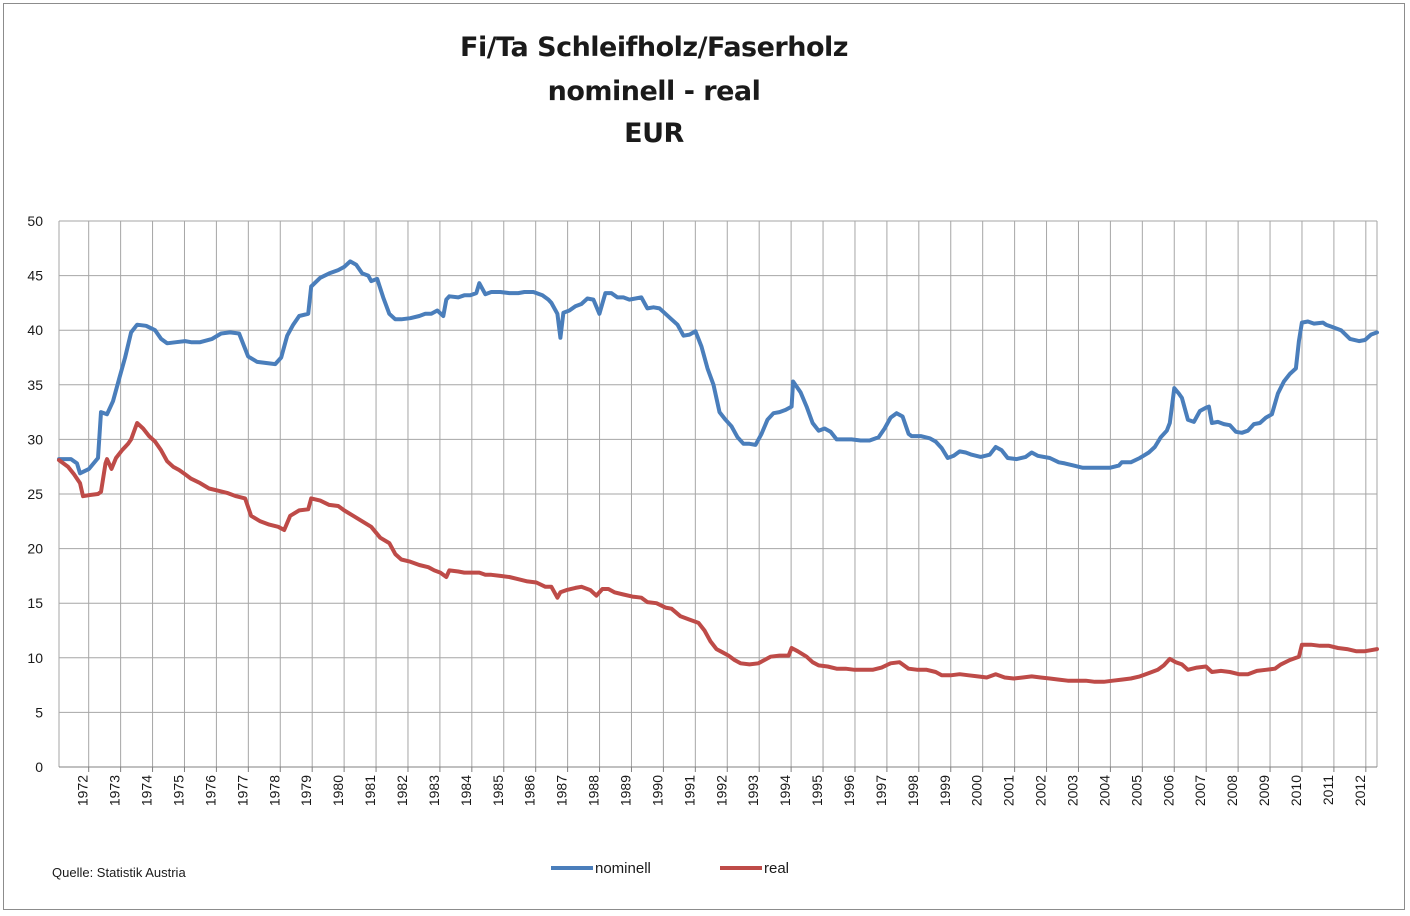 The image size is (1410, 916). What do you see at coordinates (1200, 790) in the screenshot?
I see `x-tick-label: 2007` at bounding box center [1200, 790].